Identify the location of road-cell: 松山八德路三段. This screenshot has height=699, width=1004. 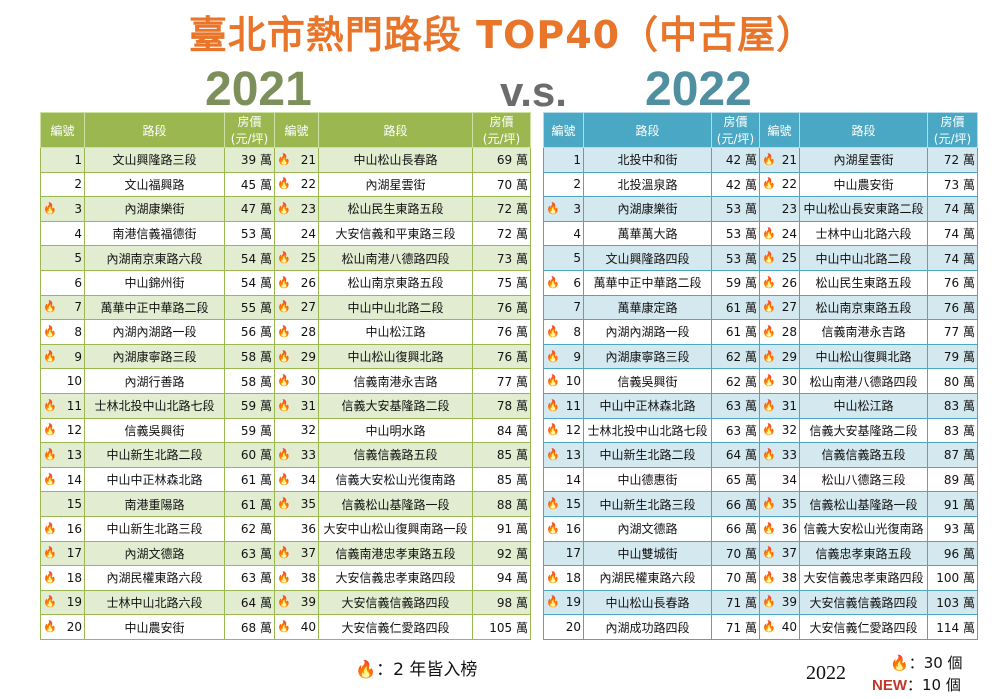
(863, 479).